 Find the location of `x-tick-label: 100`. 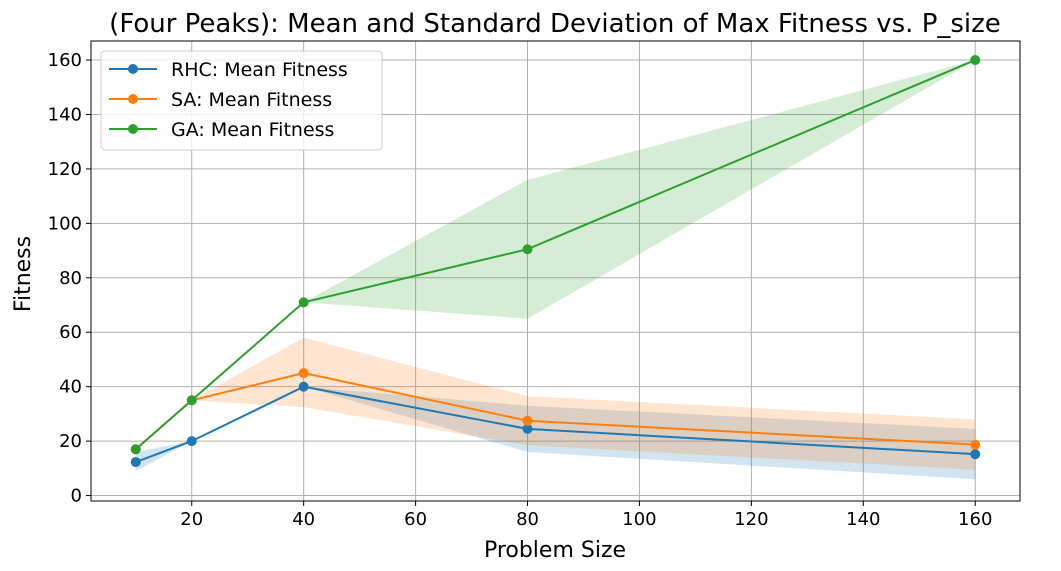

x-tick-label: 100 is located at coordinates (639, 519).